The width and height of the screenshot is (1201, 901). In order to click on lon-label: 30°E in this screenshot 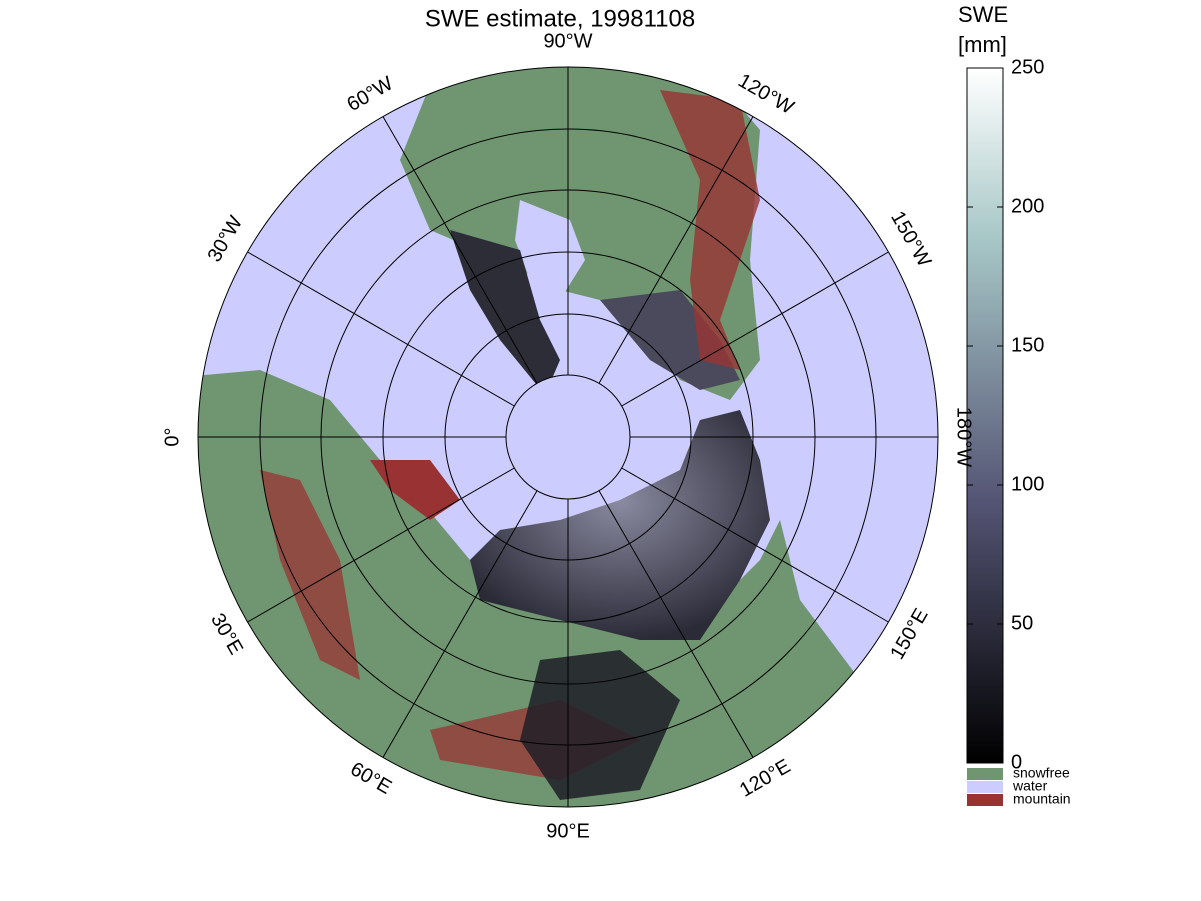, I will do `click(226, 634)`.